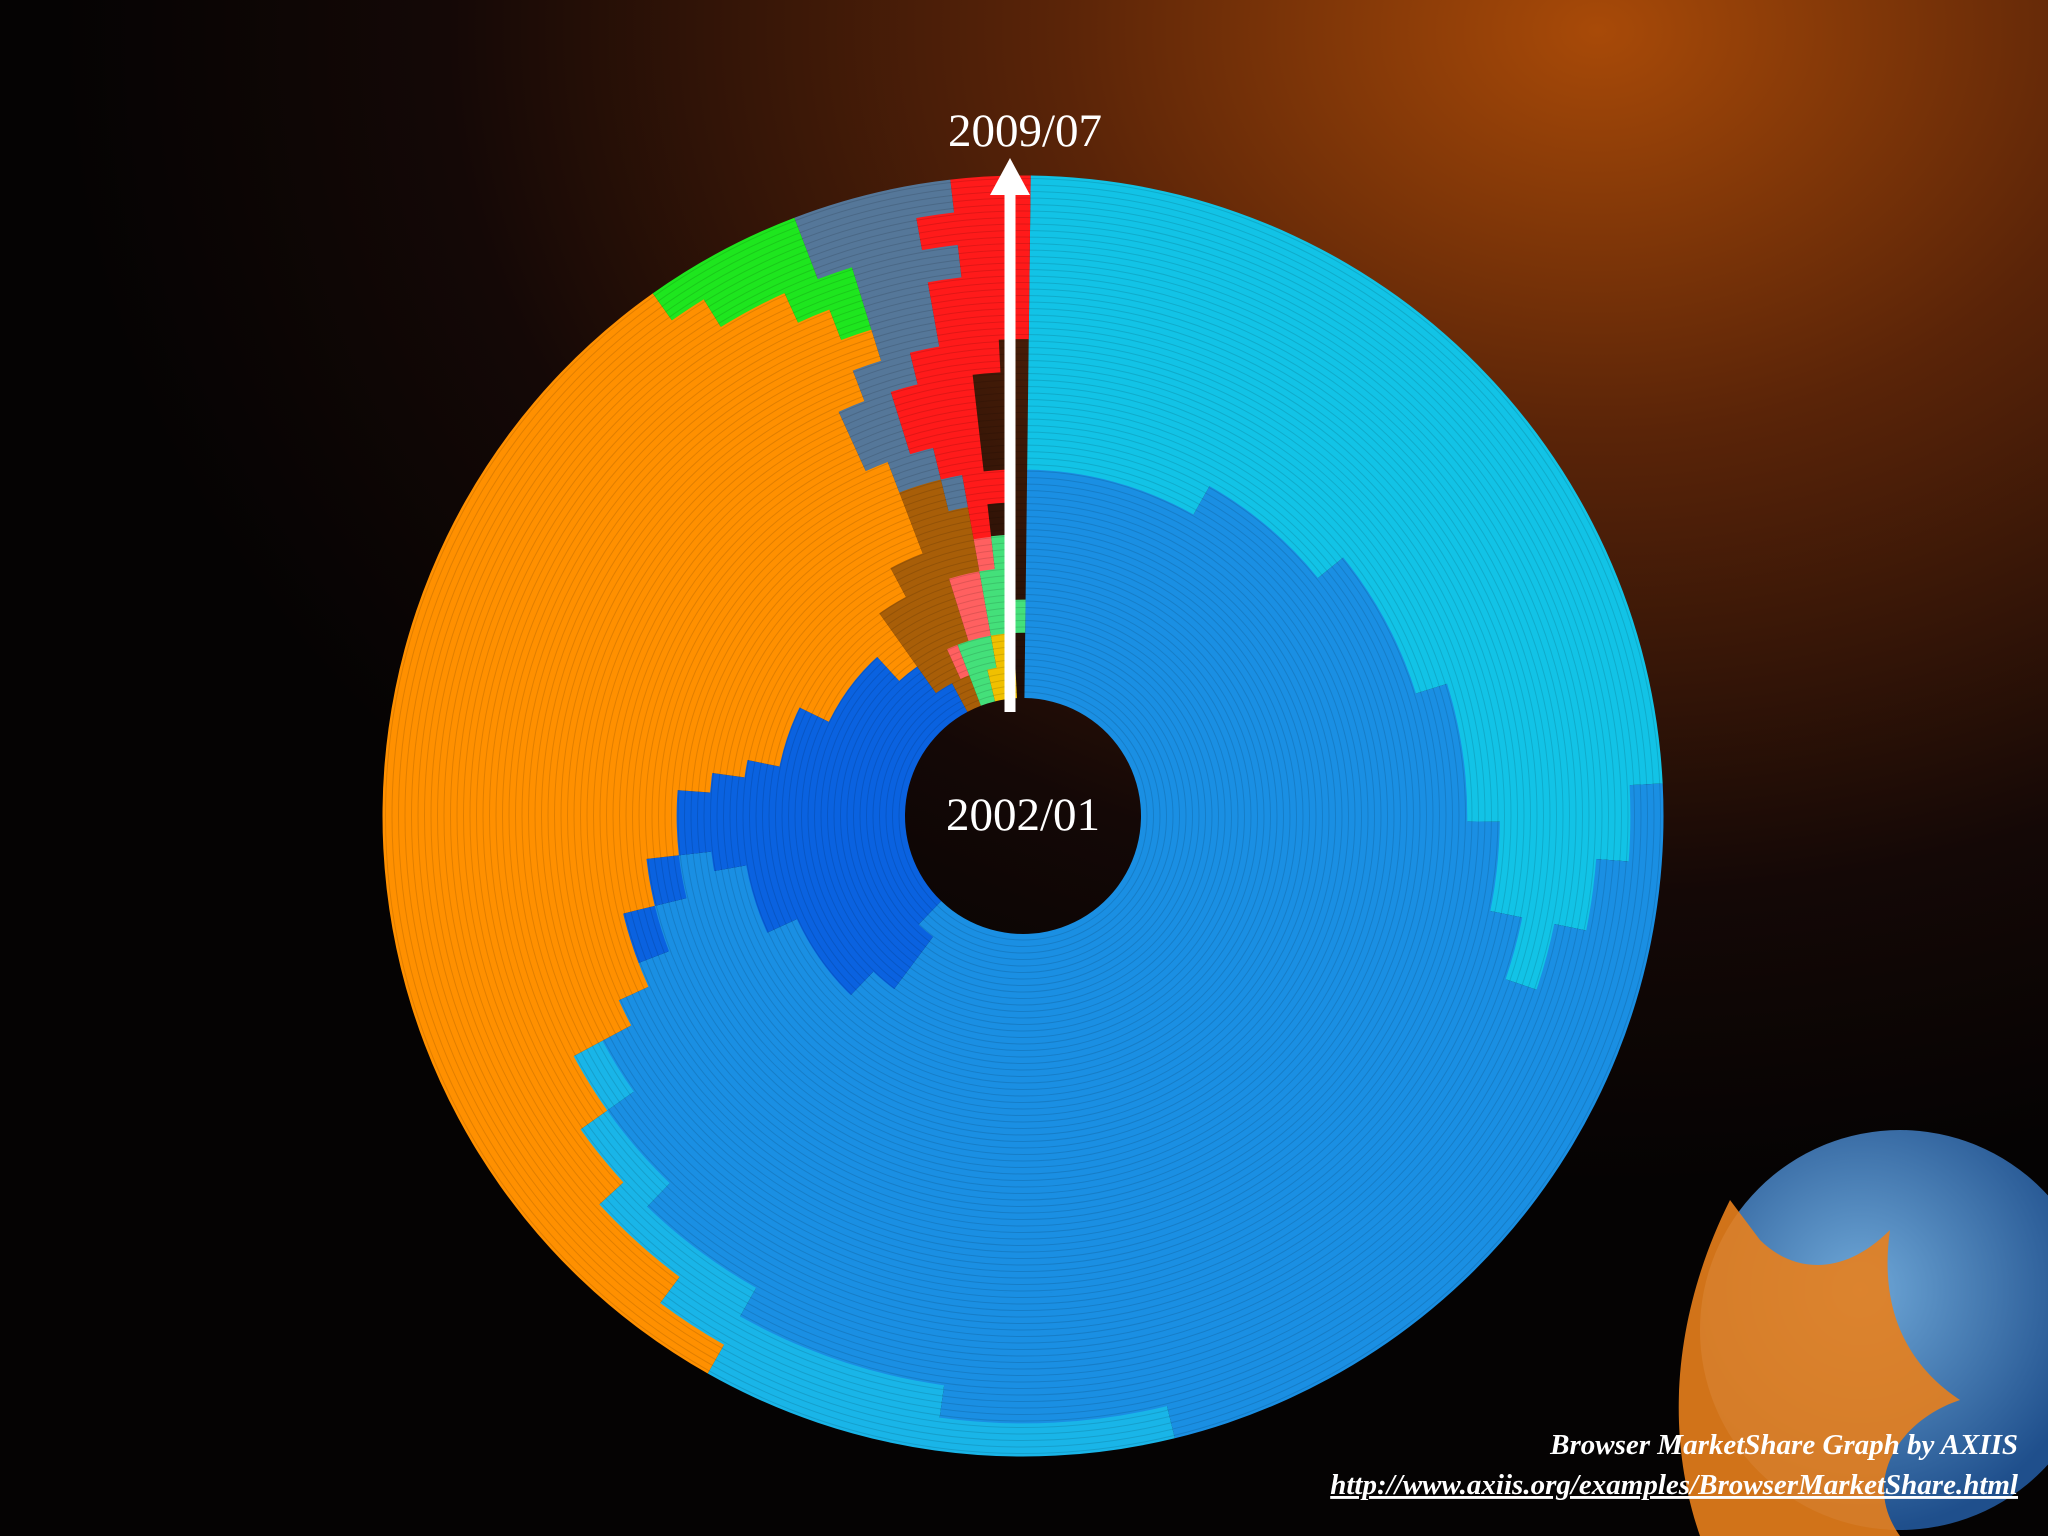 This screenshot has width=2048, height=1536. I want to click on start-label: 2002/01, so click(1023, 815).